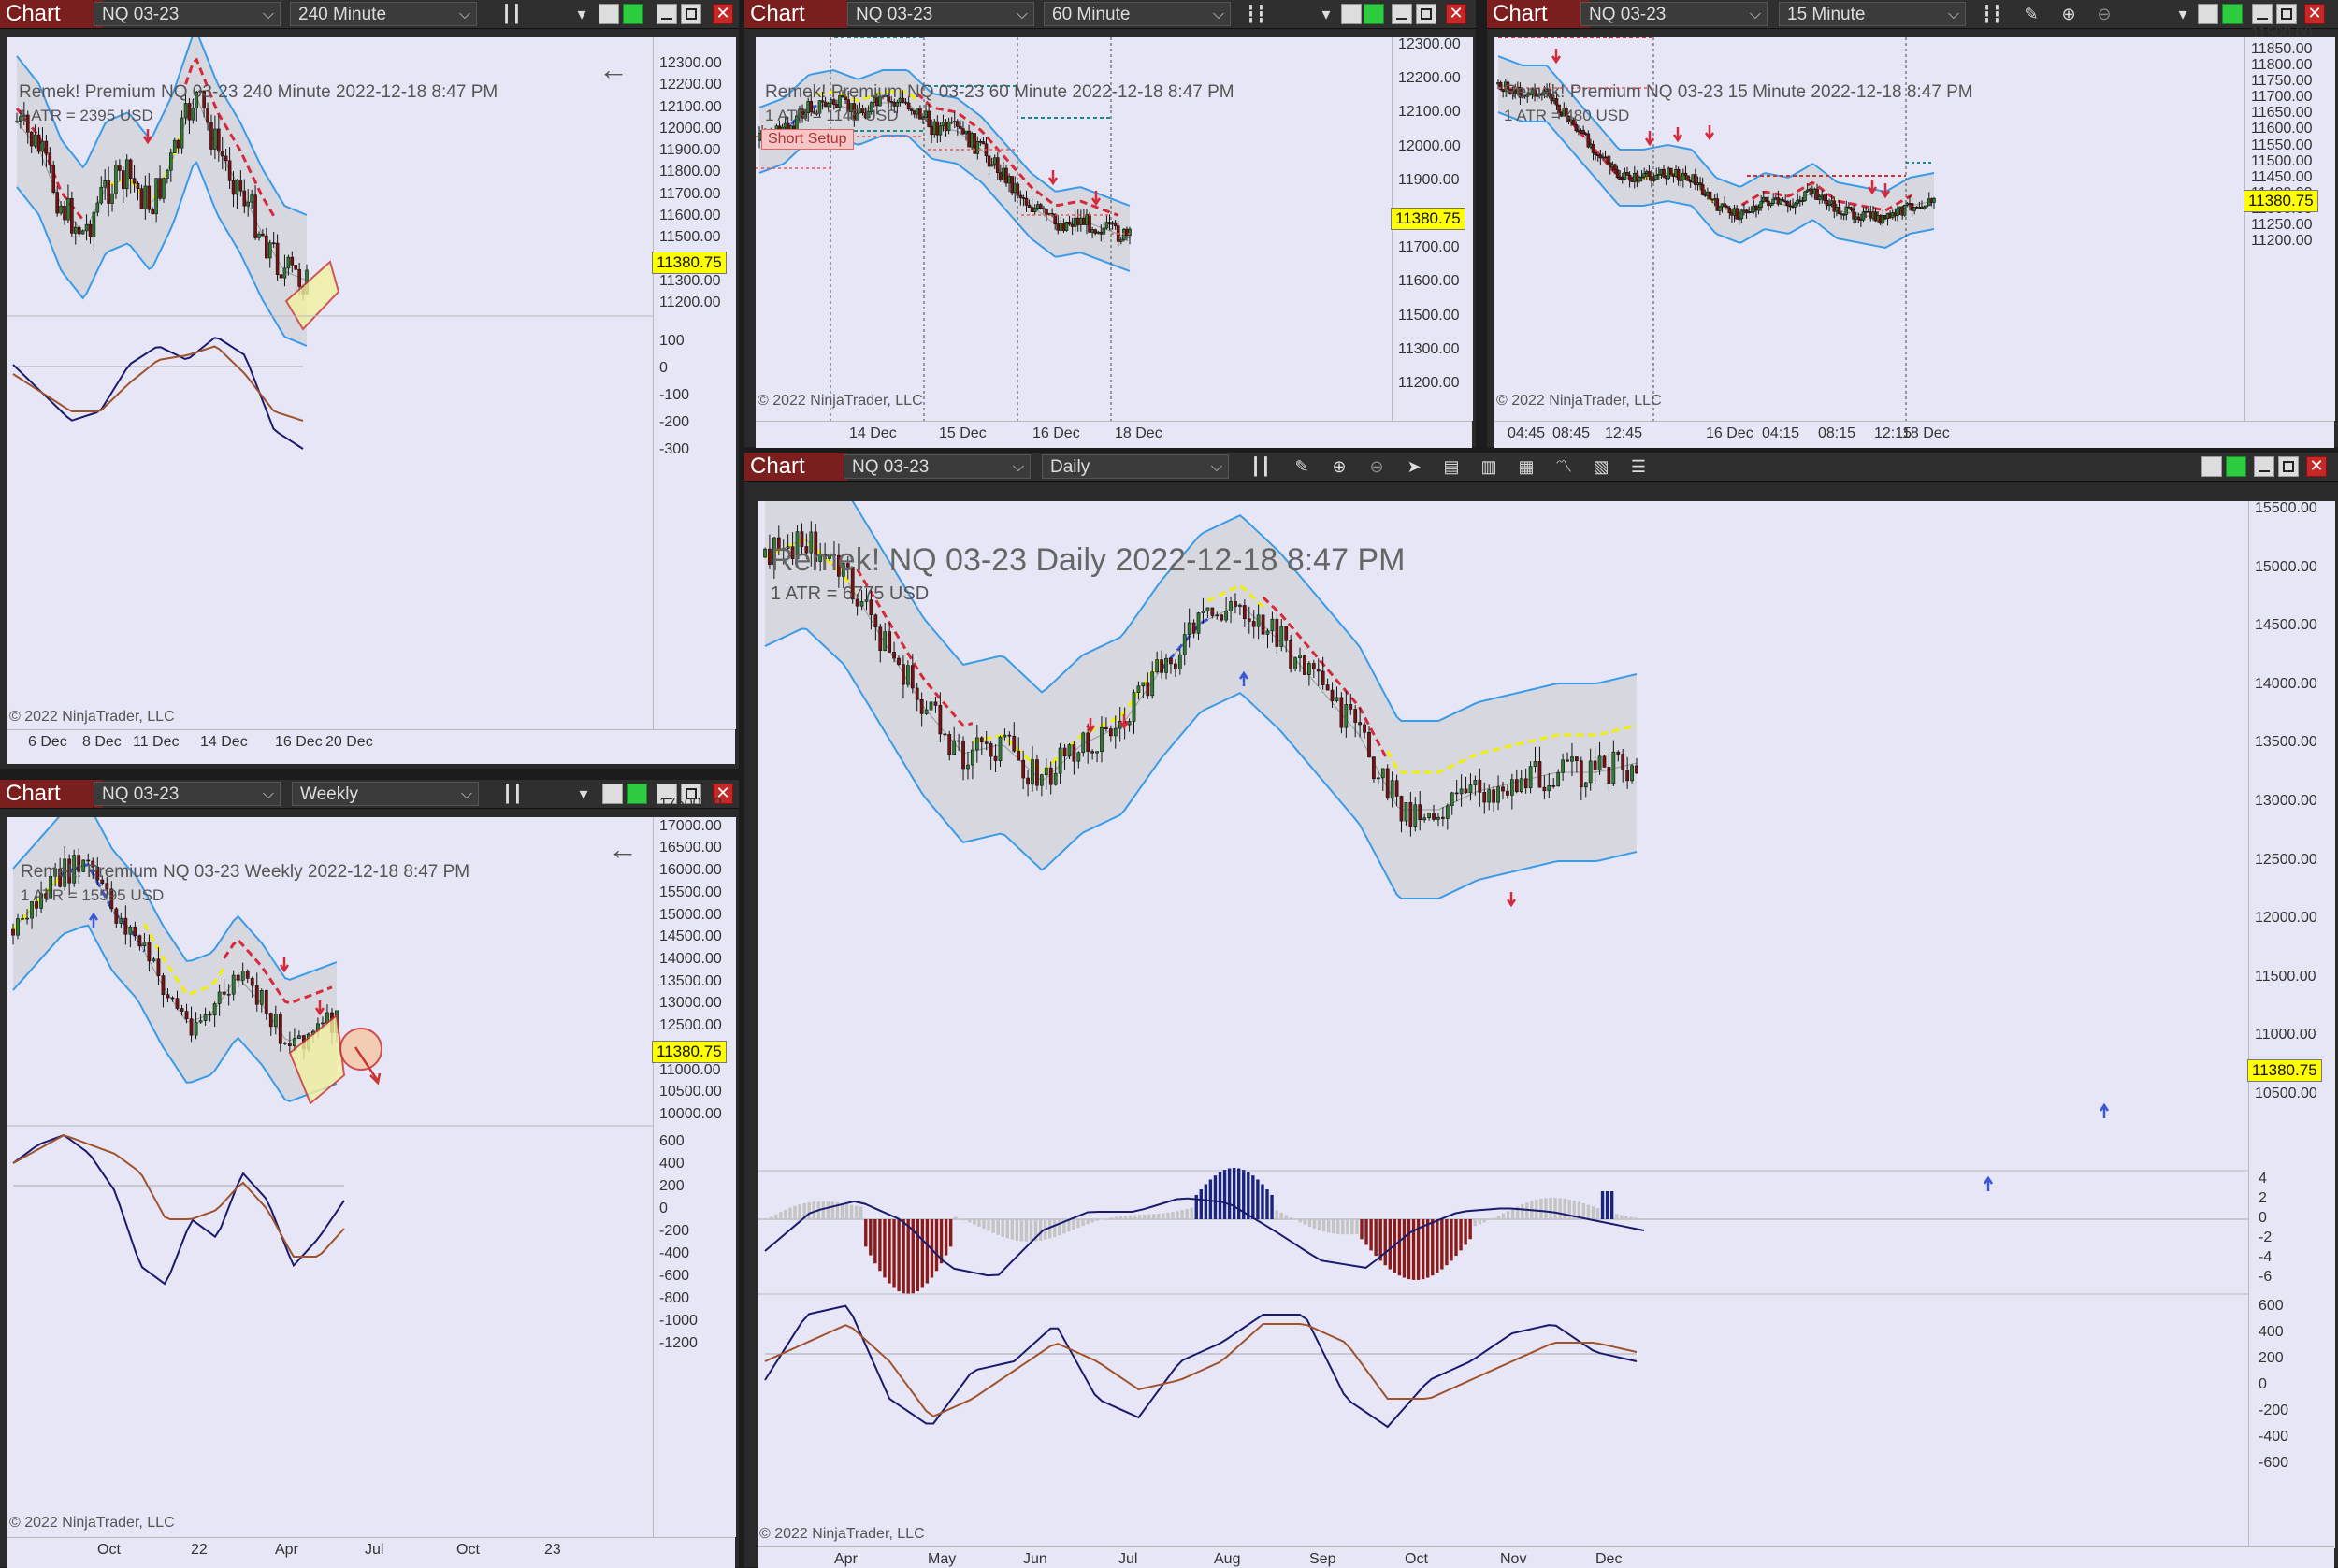 This screenshot has height=1568, width=2338. Describe the element at coordinates (1601, 466) in the screenshot. I see `templates-icon: ▧` at that location.